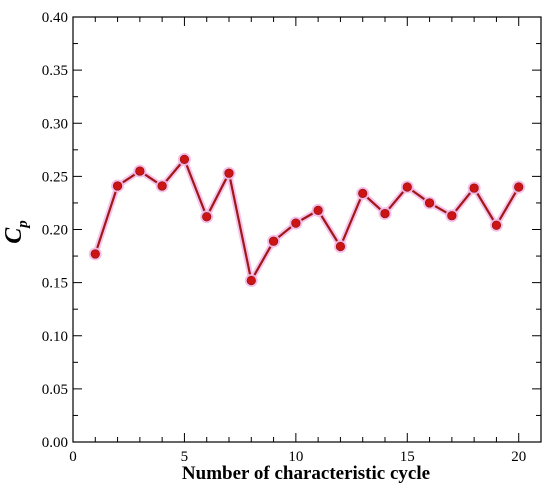  I want to click on y-tick-label: 0.15, so click(55, 284).